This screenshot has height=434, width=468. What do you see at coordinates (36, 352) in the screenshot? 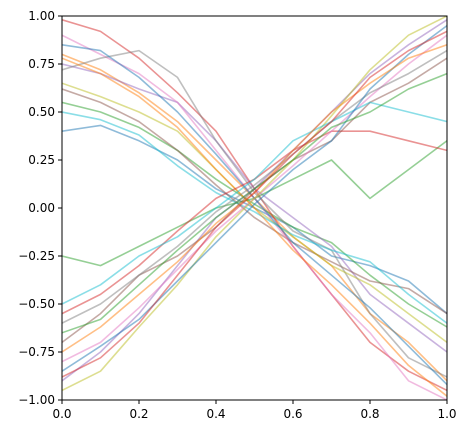
I see `y-tick-label: −0.75` at bounding box center [36, 352].